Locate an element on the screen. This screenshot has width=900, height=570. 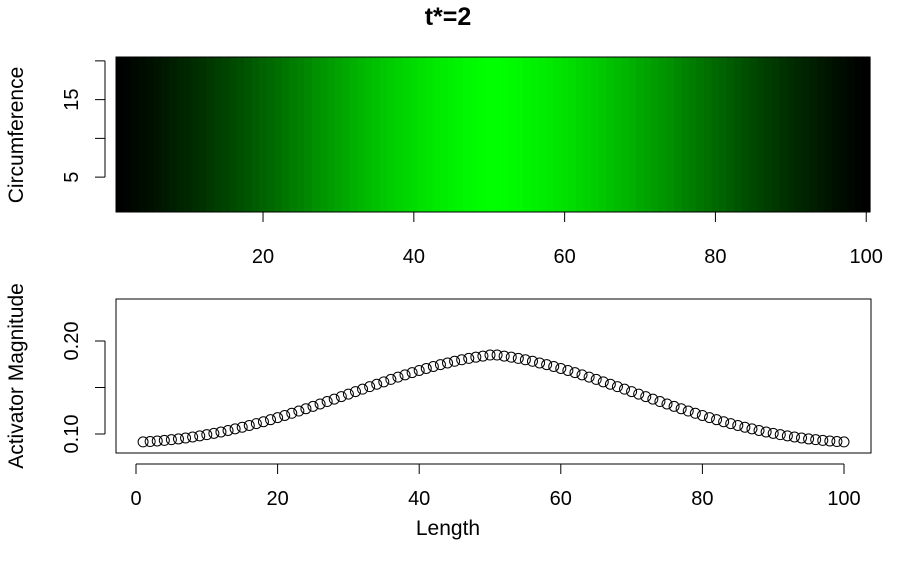
heatmap-y-axis: 5 15 is located at coordinates (83, 121).